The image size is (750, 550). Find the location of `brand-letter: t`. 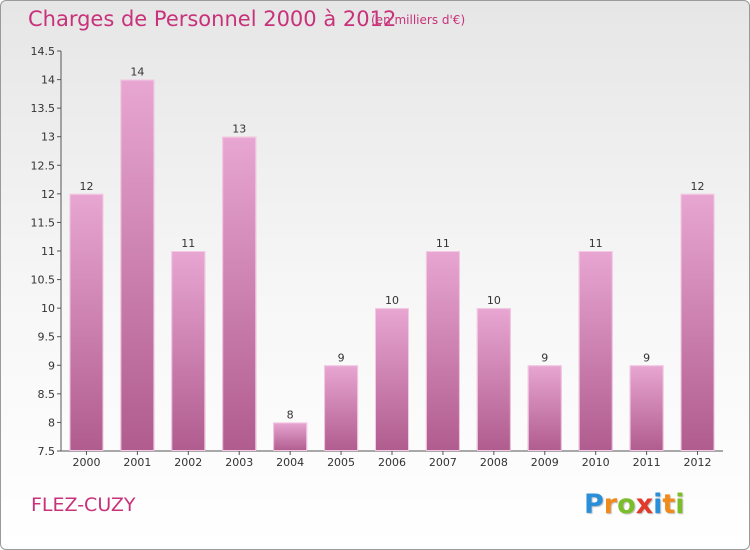

brand-letter: t is located at coordinates (669, 504).